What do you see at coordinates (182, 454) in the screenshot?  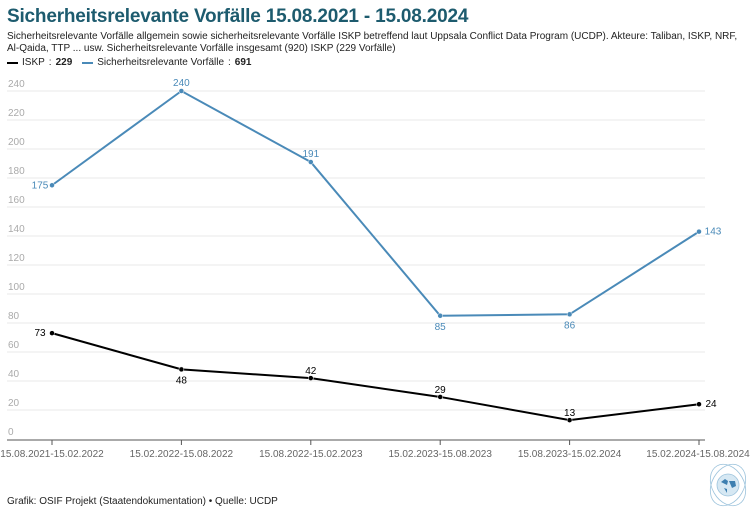 I see `x-tick-label: 15.02.2022-15.08.2022` at bounding box center [182, 454].